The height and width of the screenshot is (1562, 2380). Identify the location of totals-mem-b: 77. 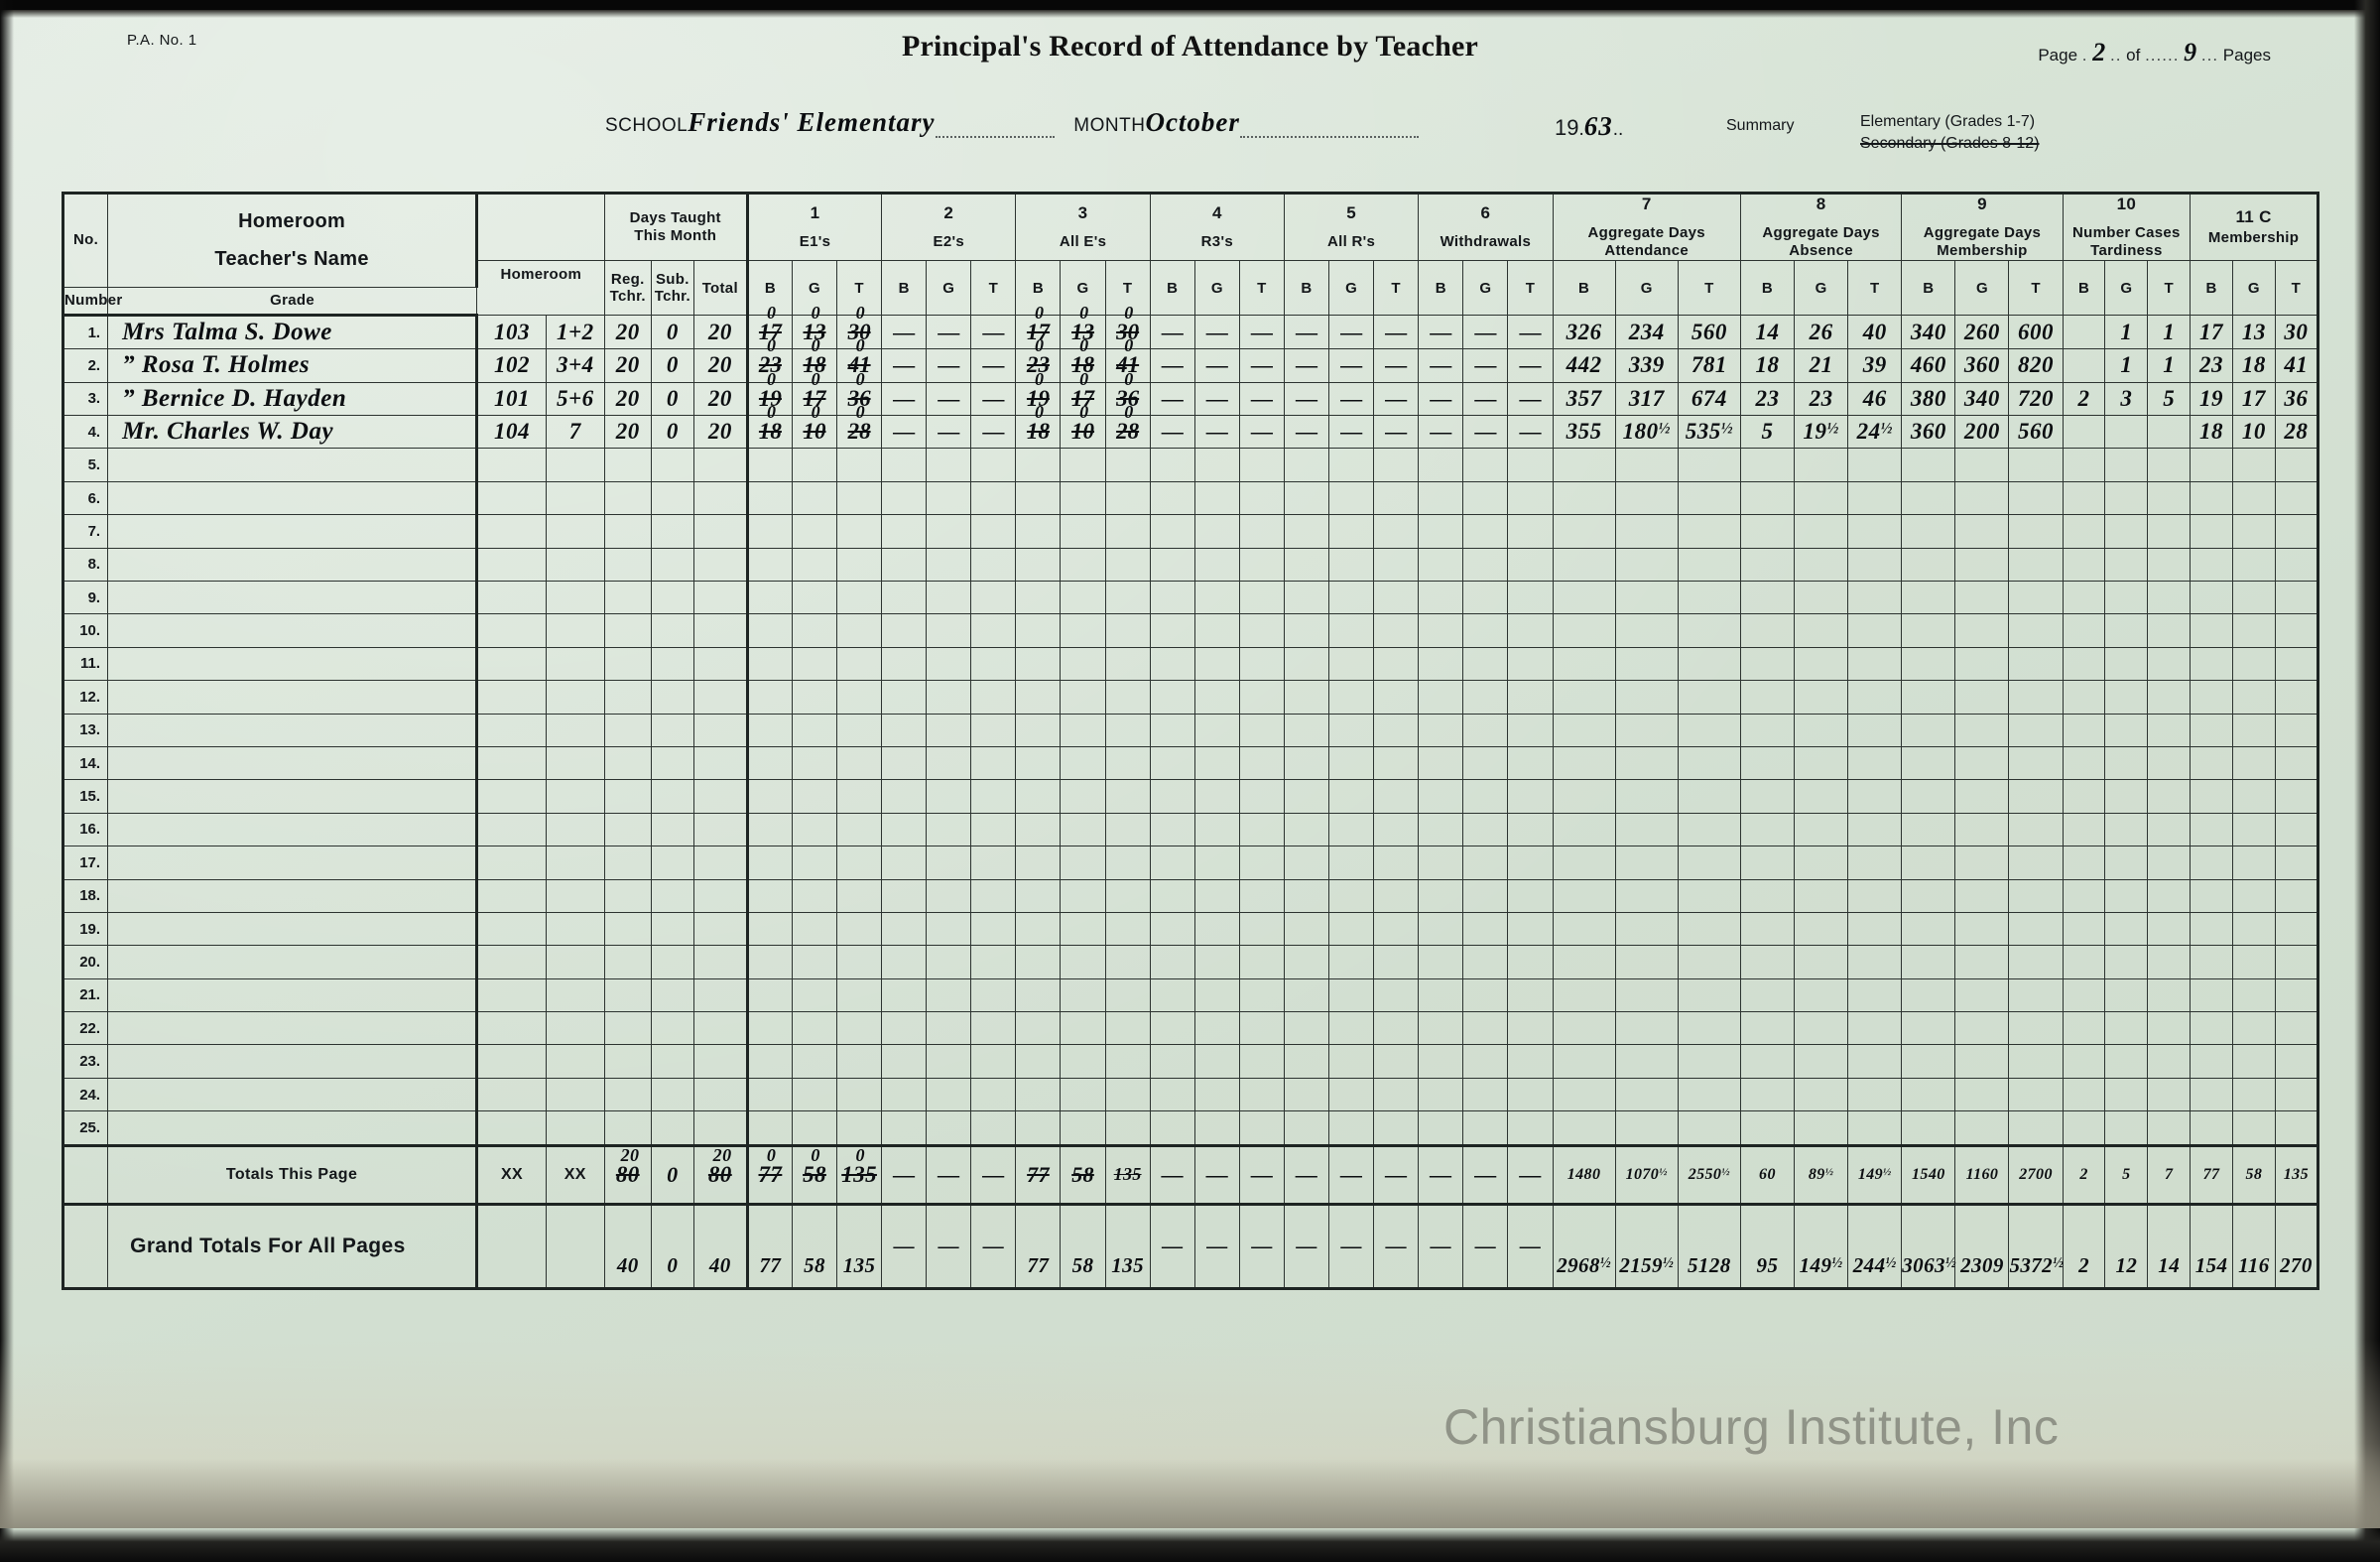
(2211, 1174).